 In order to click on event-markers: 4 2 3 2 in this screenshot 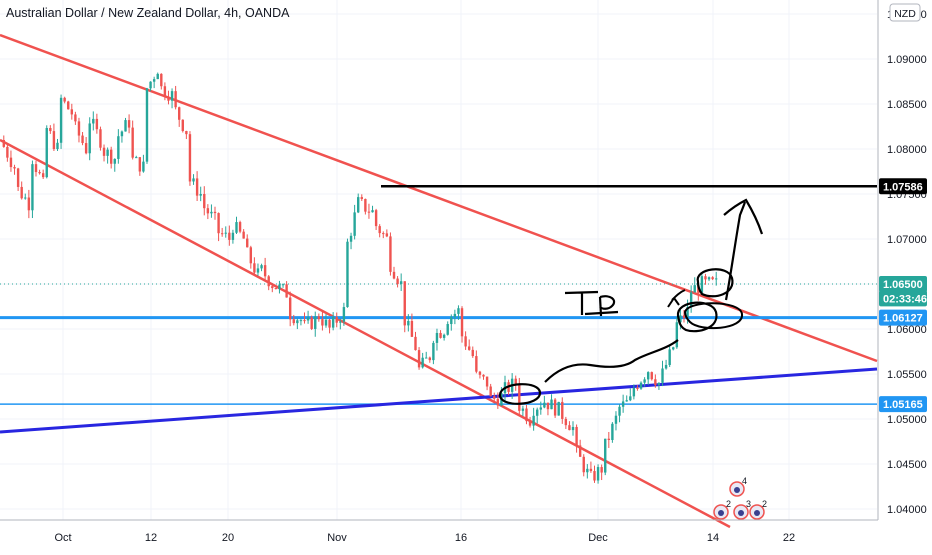, I will do `click(740, 498)`.